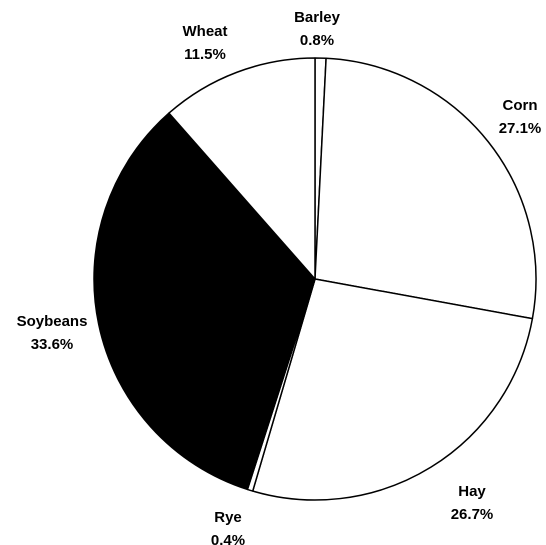 Image resolution: width=546 pixels, height=545 pixels. What do you see at coordinates (52, 344) in the screenshot?
I see `slice-value-label: 33.6%` at bounding box center [52, 344].